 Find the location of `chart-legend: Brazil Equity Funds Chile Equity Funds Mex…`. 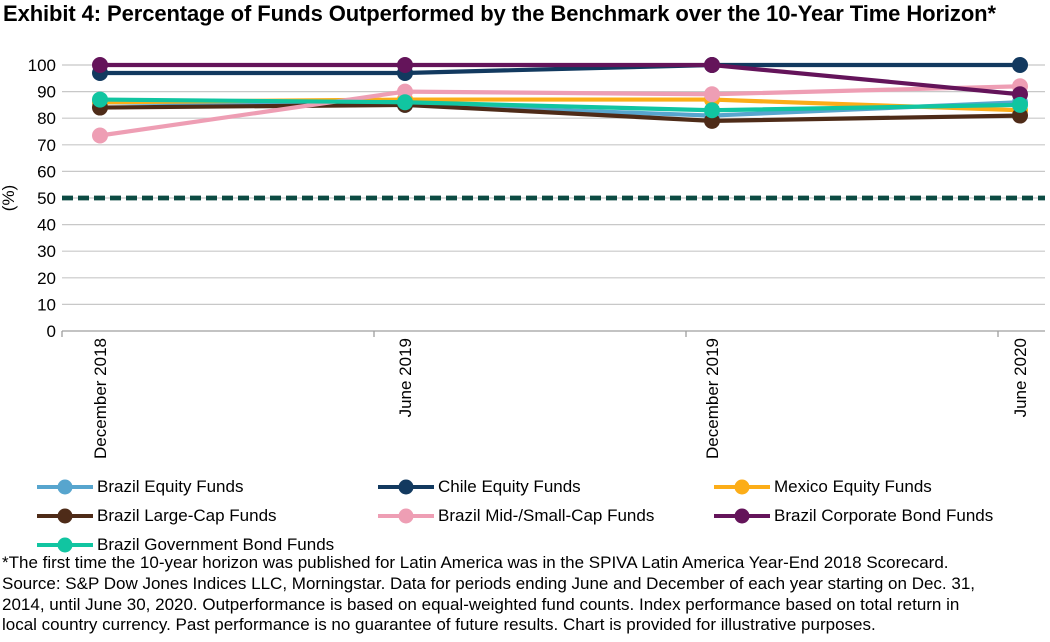

chart-legend: Brazil Equity Funds Chile Equity Funds Mex… is located at coordinates (543, 523).